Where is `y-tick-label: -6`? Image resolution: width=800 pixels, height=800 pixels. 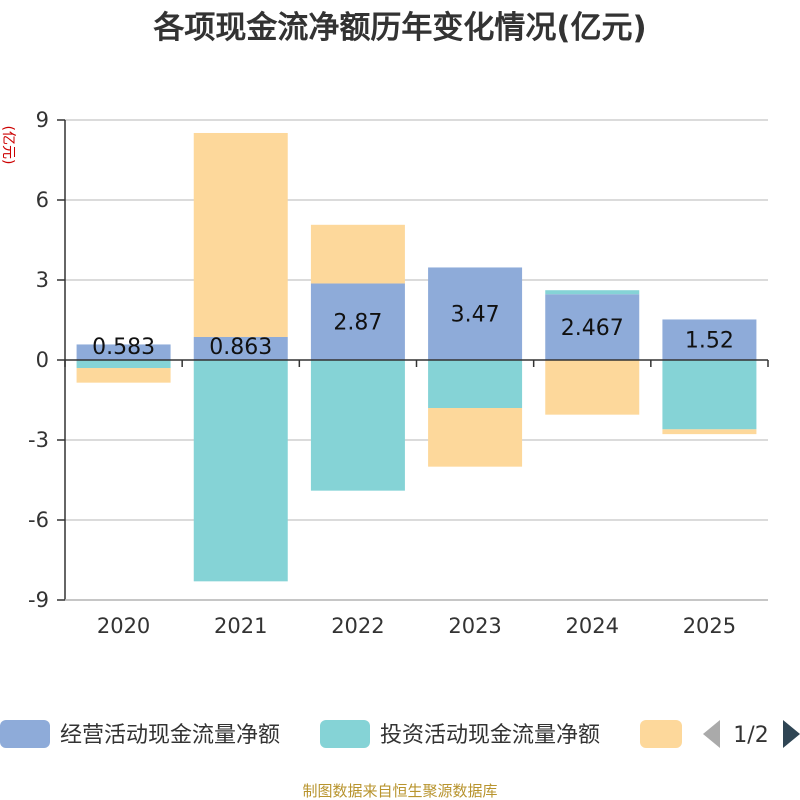 y-tick-label: -6 is located at coordinates (38, 520).